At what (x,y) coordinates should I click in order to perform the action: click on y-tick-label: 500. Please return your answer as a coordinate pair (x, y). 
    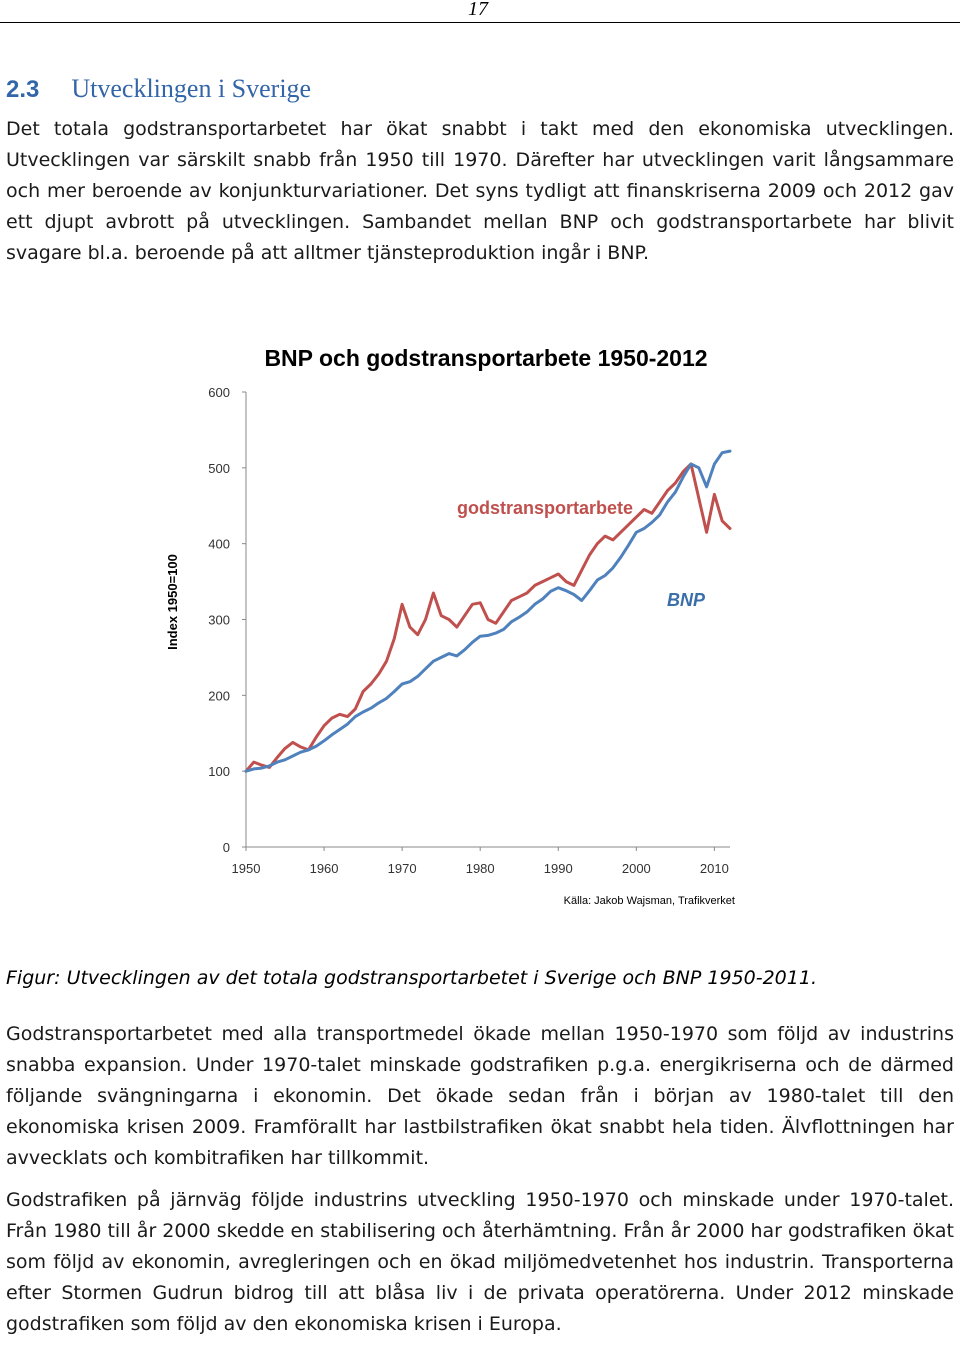
    Looking at the image, I should click on (219, 468).